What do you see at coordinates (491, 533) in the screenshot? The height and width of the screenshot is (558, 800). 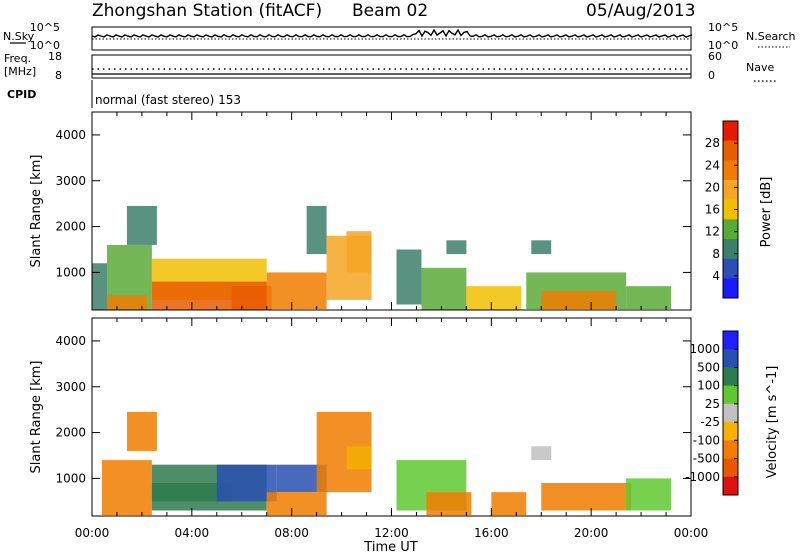 I see `time-tick-label: 16:00` at bounding box center [491, 533].